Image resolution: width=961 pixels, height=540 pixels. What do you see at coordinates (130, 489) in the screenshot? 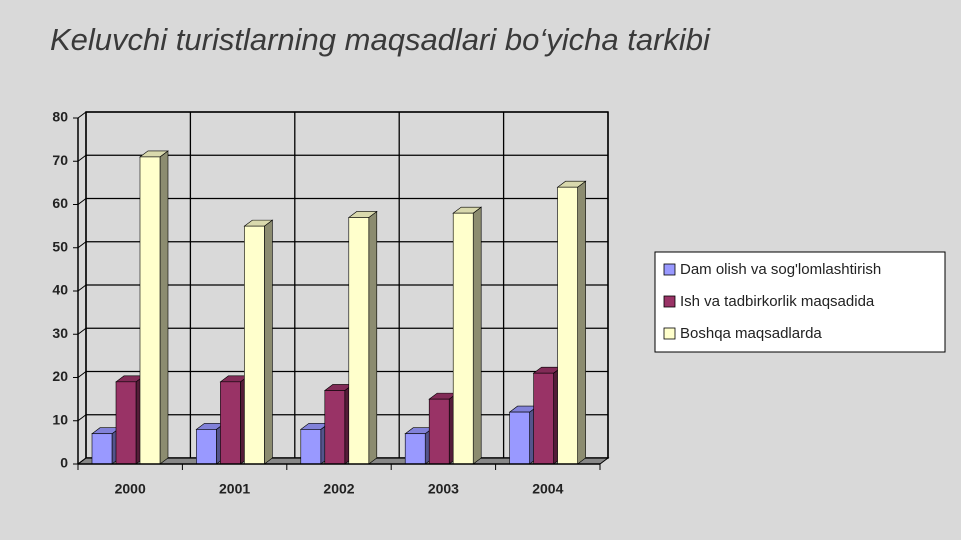
I see `x-tick-label: 2000` at bounding box center [130, 489].